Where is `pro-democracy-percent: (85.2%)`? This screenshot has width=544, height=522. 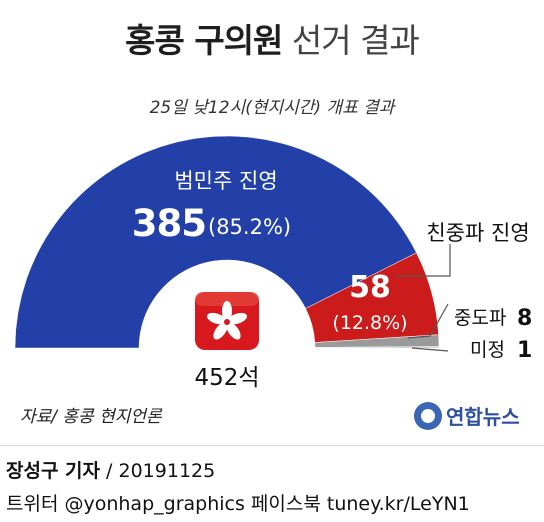 pro-democracy-percent: (85.2%) is located at coordinates (249, 227).